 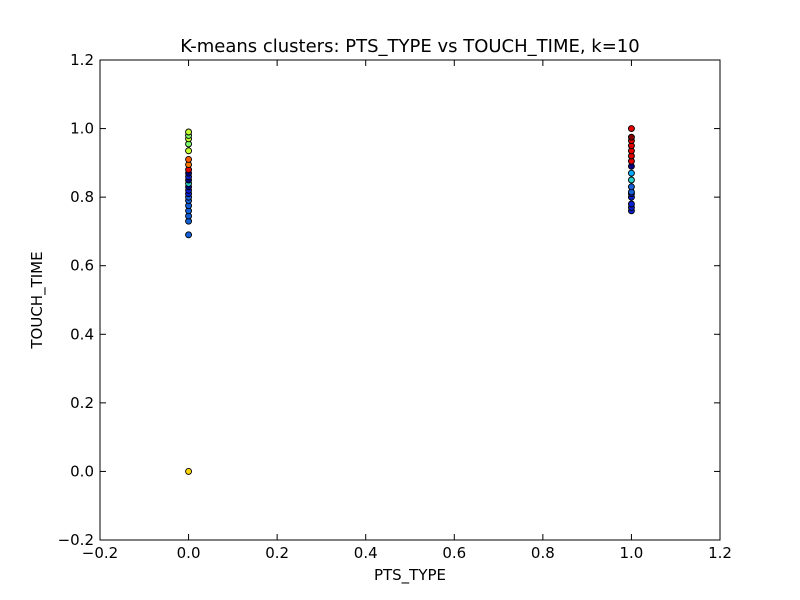 I want to click on y-tick-label: 0.2, so click(x=82, y=403).